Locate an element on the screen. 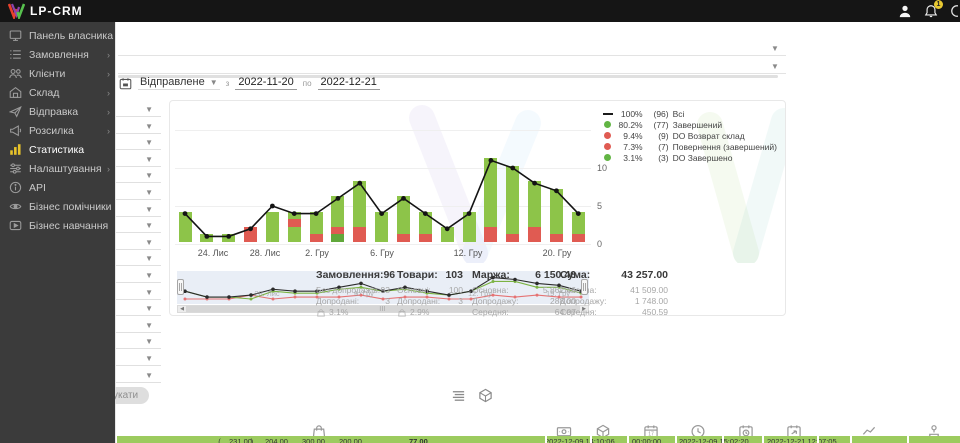 This screenshot has height=443, width=960. sidebar-item-склад: Склад › is located at coordinates (57, 92).